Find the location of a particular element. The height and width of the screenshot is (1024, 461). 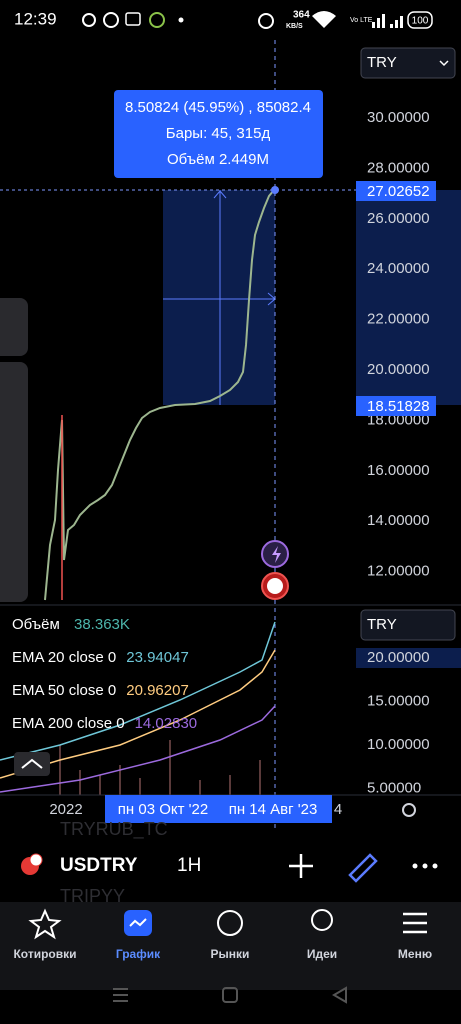

price-axis-label: 26.00000 is located at coordinates (398, 218).